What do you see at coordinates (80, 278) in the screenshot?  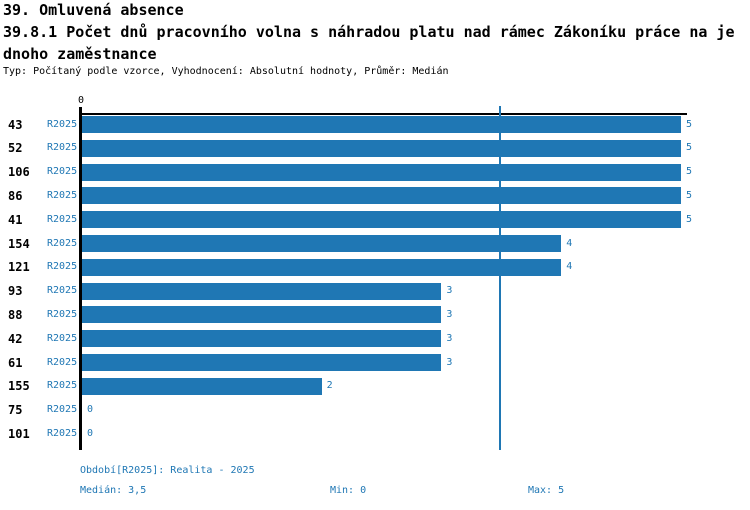 I see `y-axis-line` at bounding box center [80, 278].